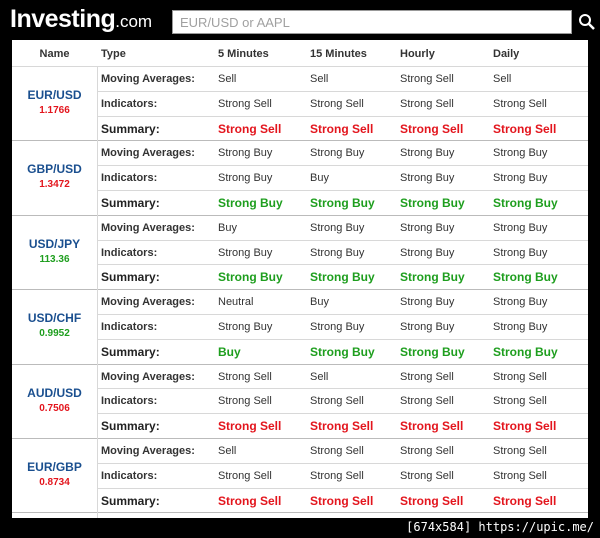 The height and width of the screenshot is (538, 600). What do you see at coordinates (54, 259) in the screenshot?
I see `pair-price: 113.36` at bounding box center [54, 259].